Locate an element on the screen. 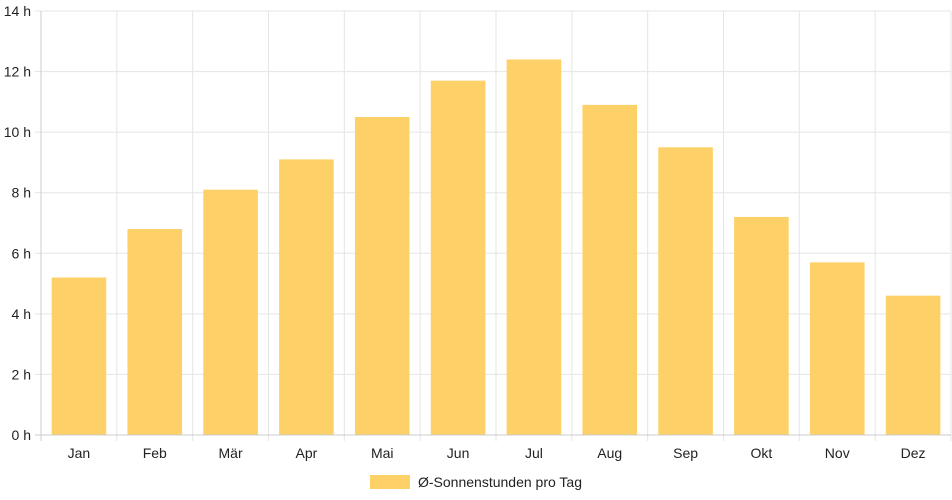 The height and width of the screenshot is (500, 952). x-tick-label: Jun is located at coordinates (458, 453).